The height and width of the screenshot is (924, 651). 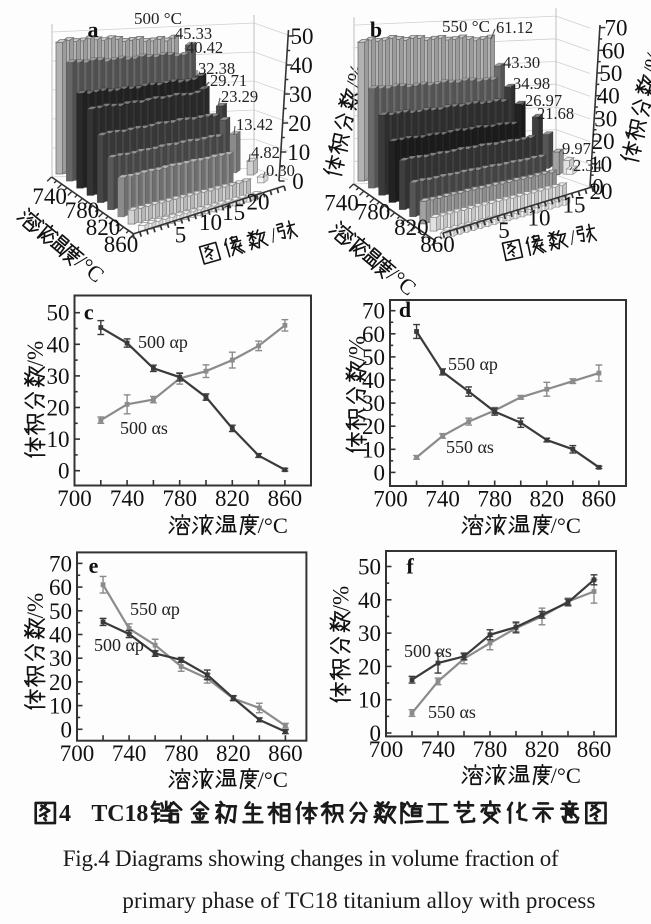 What do you see at coordinates (254, 124) in the screenshot?
I see `svg-text: 13.42` at bounding box center [254, 124].